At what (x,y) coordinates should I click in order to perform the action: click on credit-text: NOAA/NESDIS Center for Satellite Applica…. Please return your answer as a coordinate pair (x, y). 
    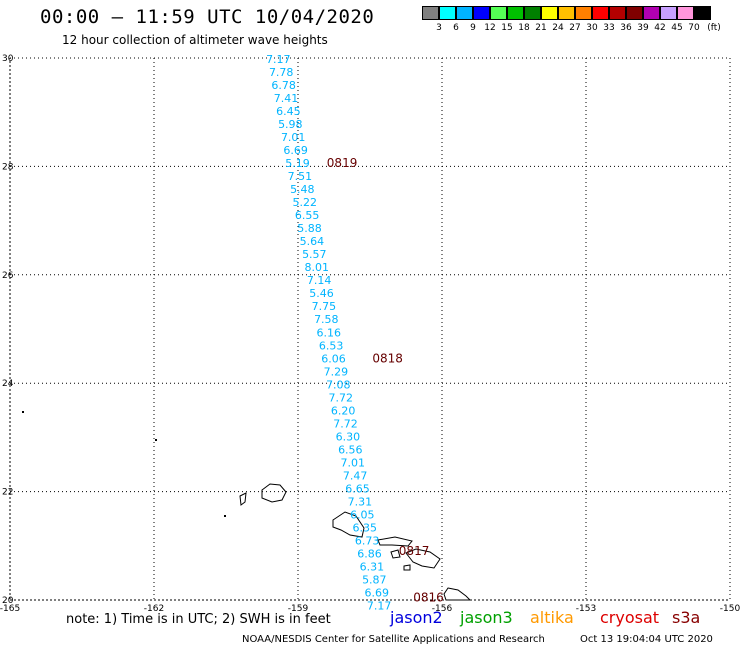
    Looking at the image, I should click on (393, 639).